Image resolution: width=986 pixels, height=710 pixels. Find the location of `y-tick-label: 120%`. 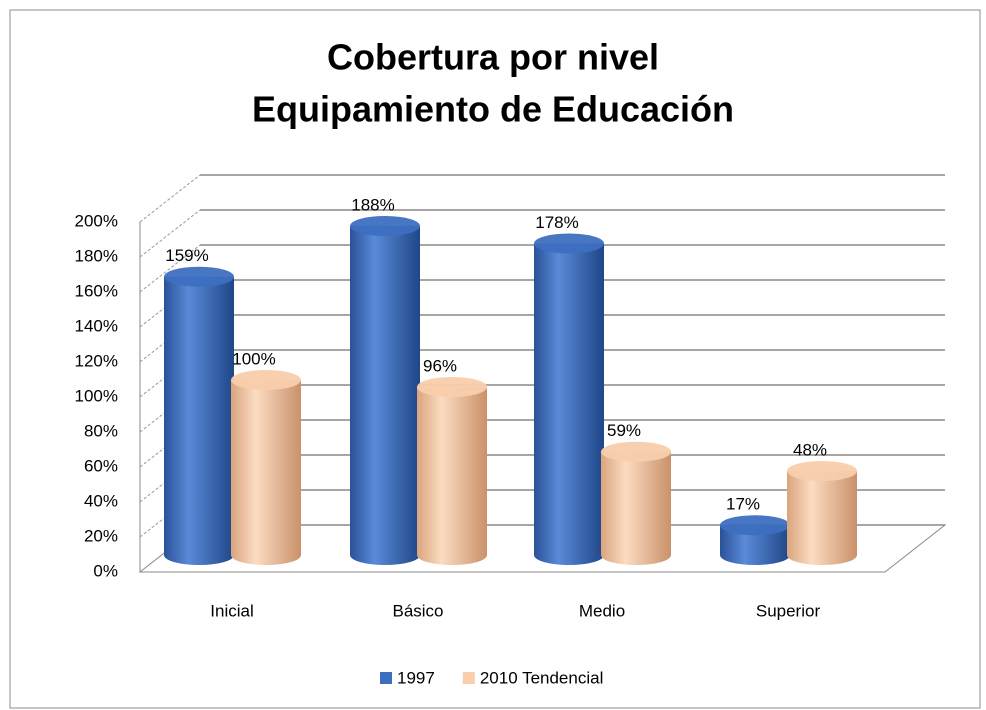

y-tick-label: 120% is located at coordinates (96, 360).